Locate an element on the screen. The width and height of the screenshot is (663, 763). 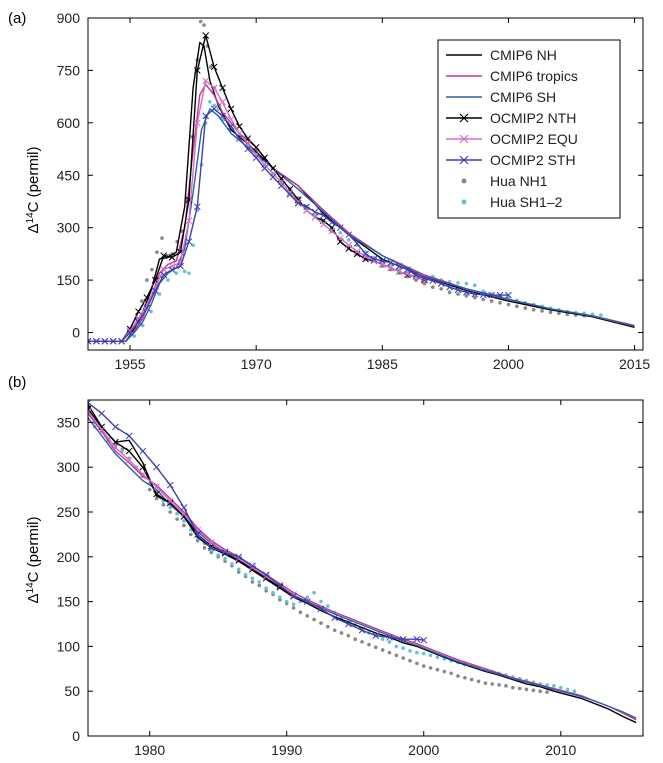
panel-b-label: (b) is located at coordinates (17, 382).